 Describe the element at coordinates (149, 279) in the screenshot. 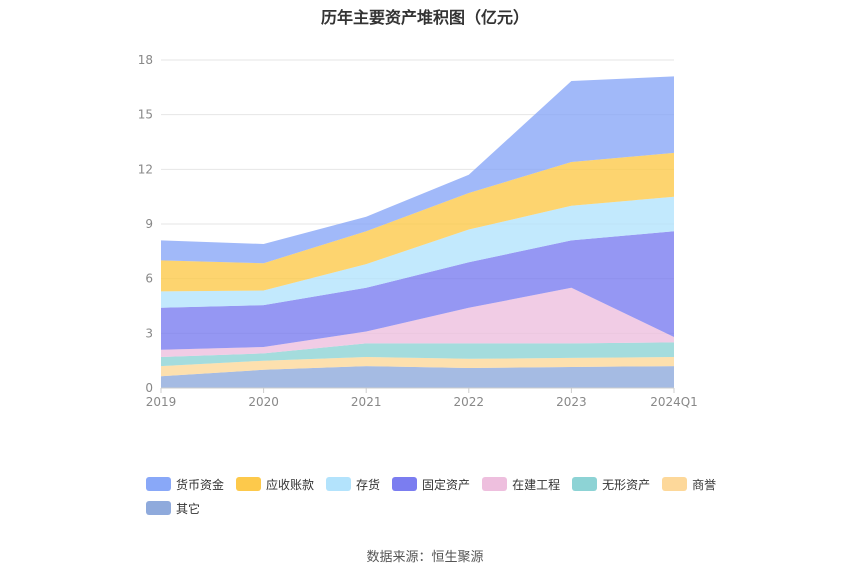

I see `y-tick-label: 6` at that location.